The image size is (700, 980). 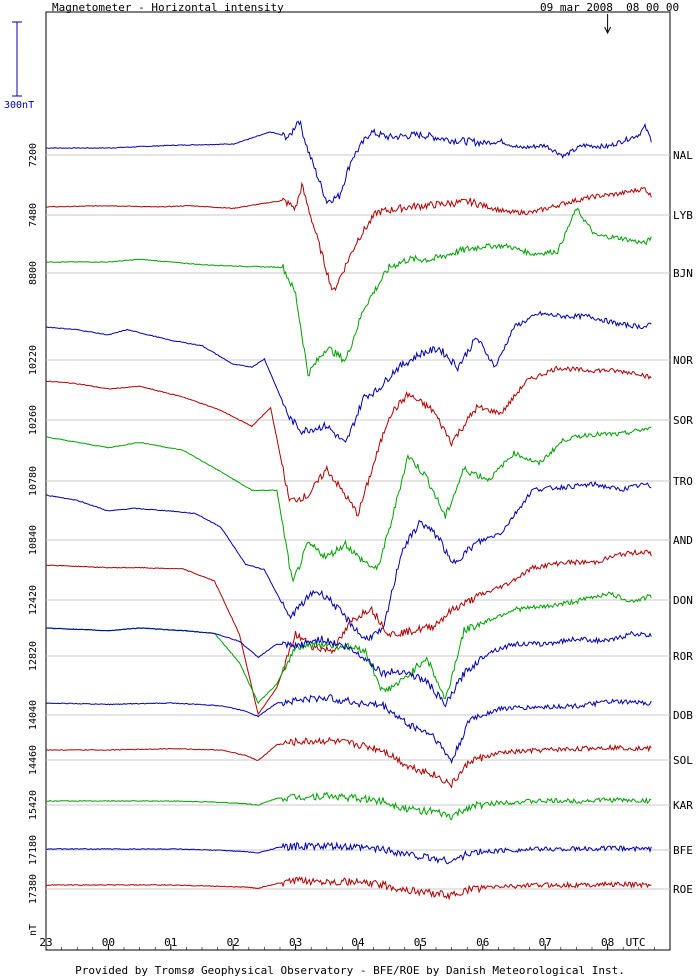 What do you see at coordinates (348, 236) in the screenshot?
I see `trace-lyb` at bounding box center [348, 236].